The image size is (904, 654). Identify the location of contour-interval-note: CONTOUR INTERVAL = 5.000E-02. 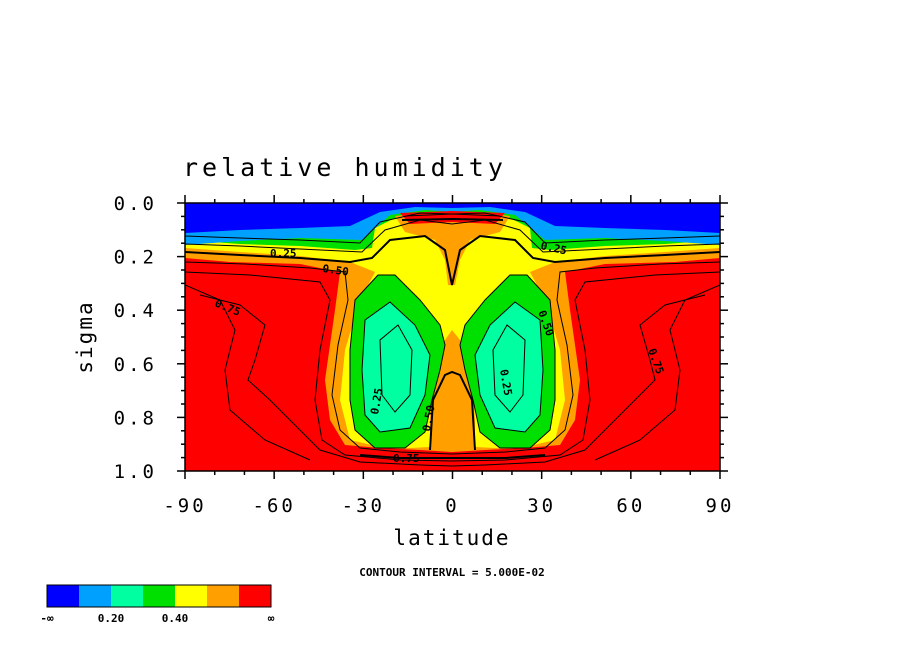
(451, 572).